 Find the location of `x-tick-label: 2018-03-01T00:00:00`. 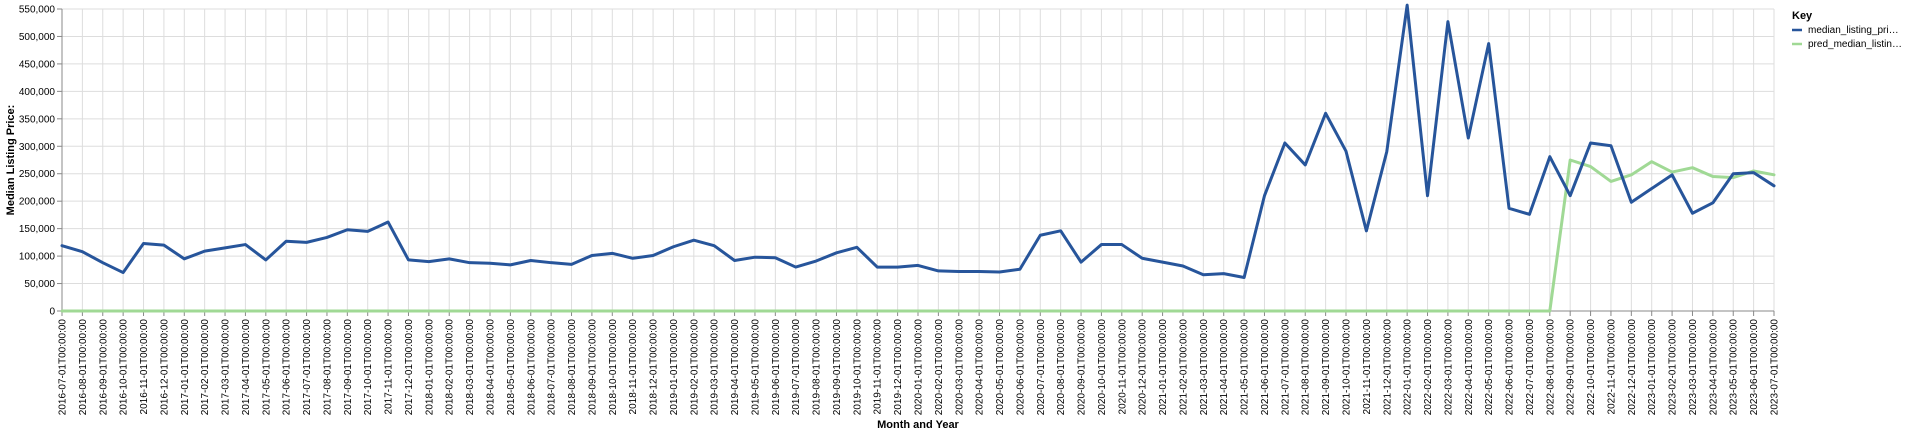

x-tick-label: 2018-03-01T00:00:00 is located at coordinates (470, 367).